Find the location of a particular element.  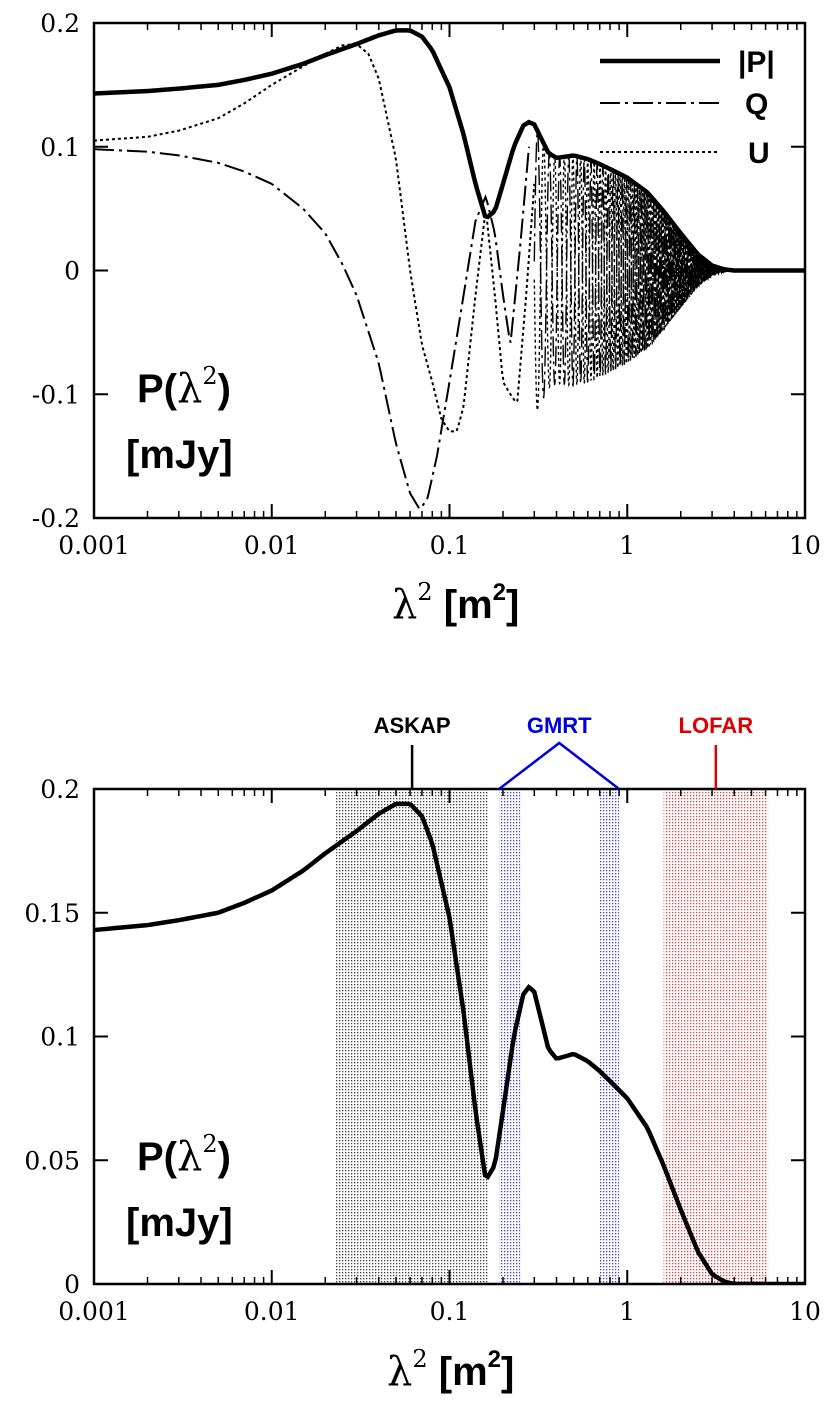

series-u-oscillation is located at coordinates (634, 277).